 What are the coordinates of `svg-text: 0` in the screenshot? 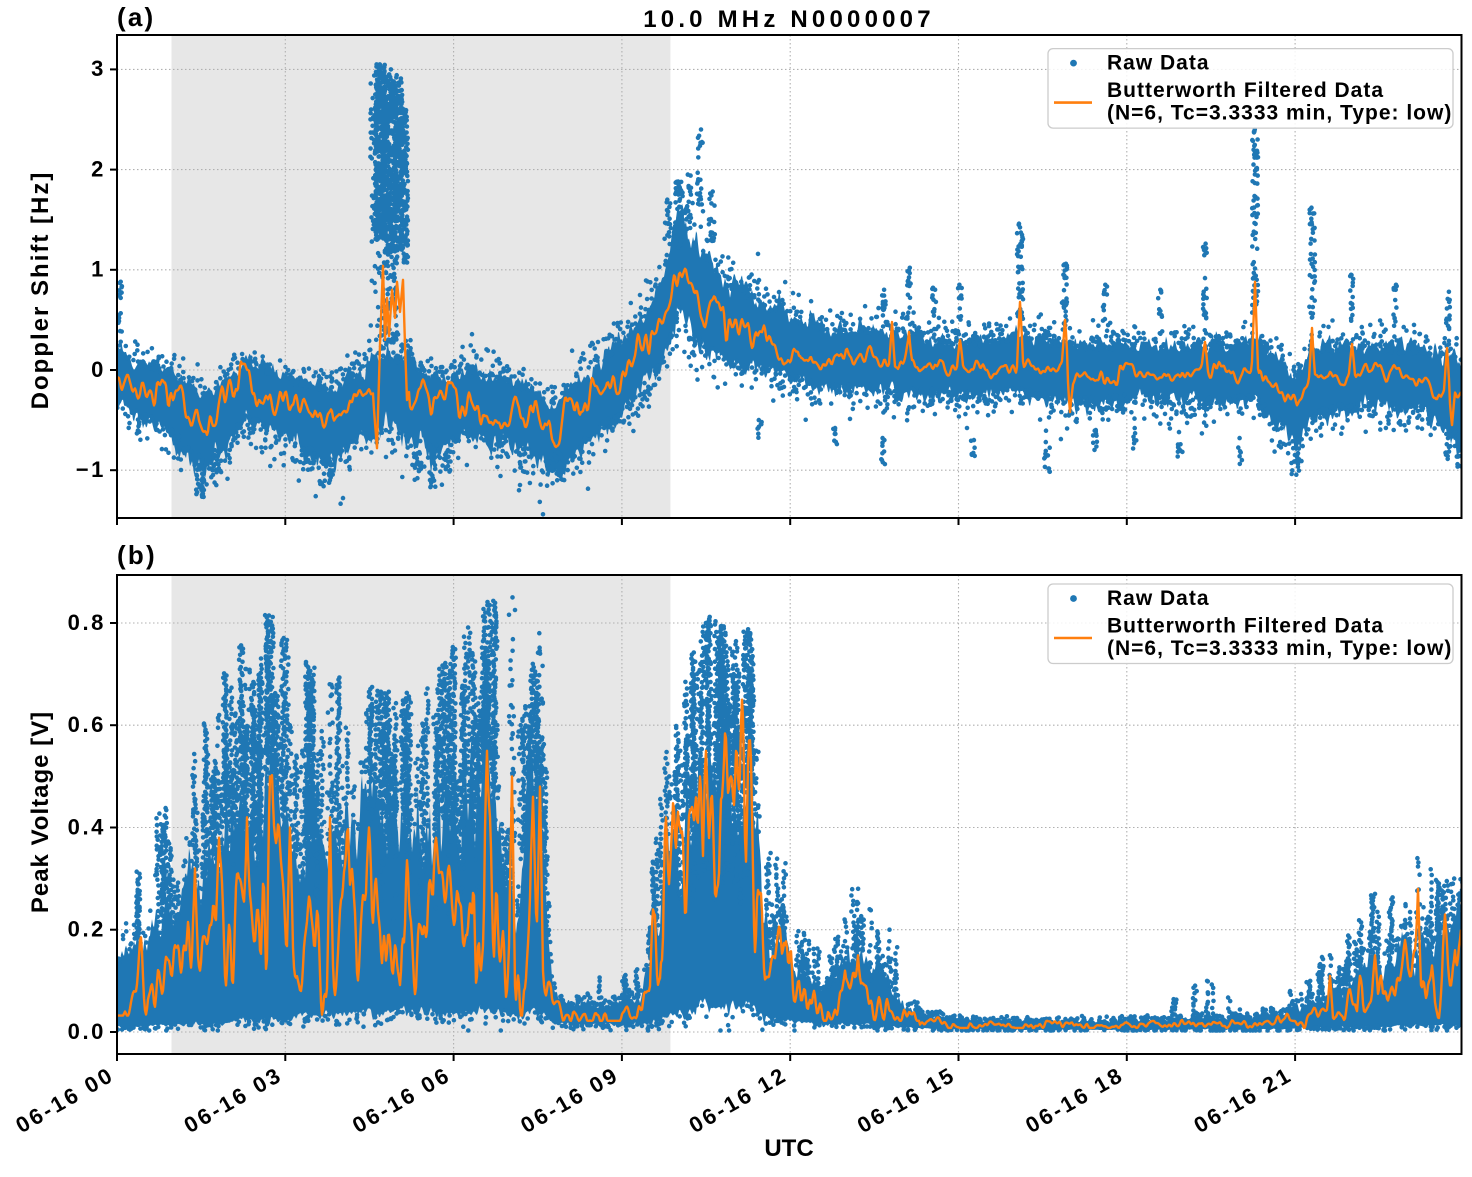 It's located at (98, 369).